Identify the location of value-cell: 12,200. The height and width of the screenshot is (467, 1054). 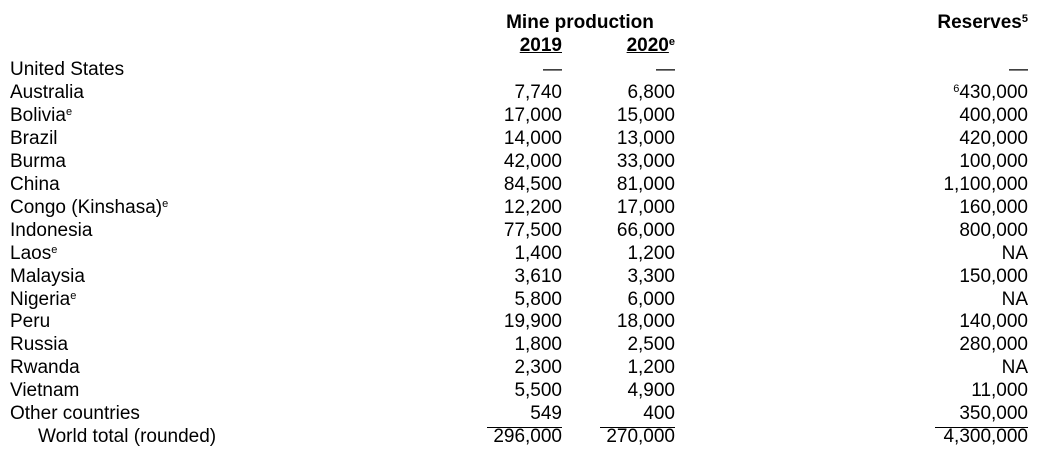
(501, 208).